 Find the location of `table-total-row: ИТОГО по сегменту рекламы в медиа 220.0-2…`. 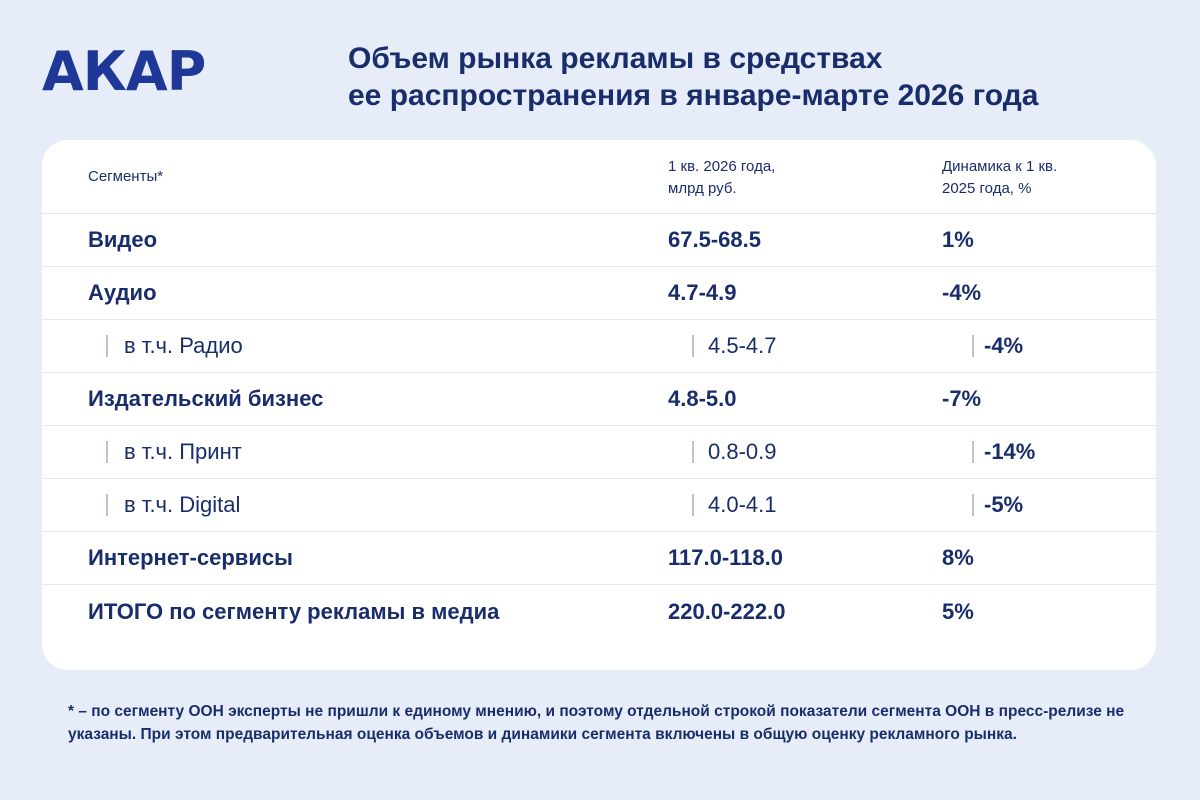

table-total-row: ИТОГО по сегменту рекламы в медиа 220.0-2… is located at coordinates (599, 611).